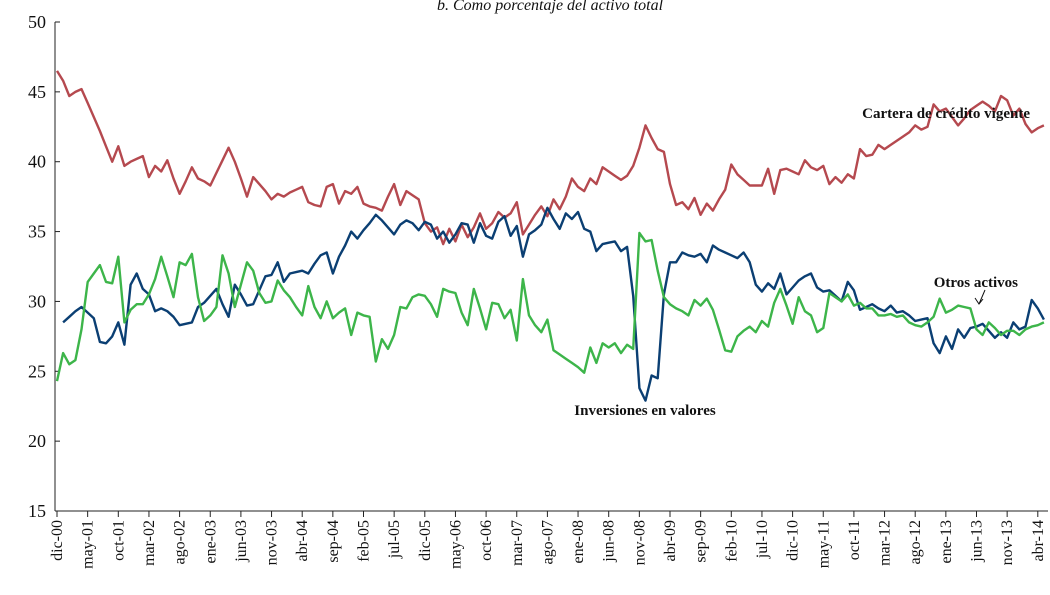 The width and height of the screenshot is (1050, 595). Describe the element at coordinates (118, 540) in the screenshot. I see `x-tick-label: oct-01` at that location.